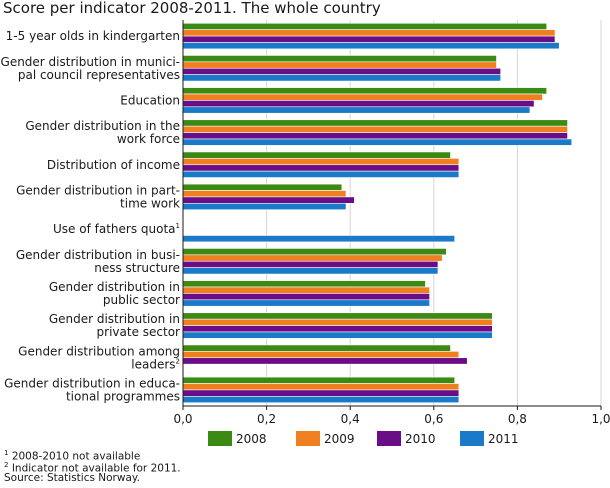 Image resolution: width=610 pixels, height=488 pixels. Describe the element at coordinates (93, 36) in the screenshot. I see `category-label: 1-5 year olds in kindergarten` at that location.